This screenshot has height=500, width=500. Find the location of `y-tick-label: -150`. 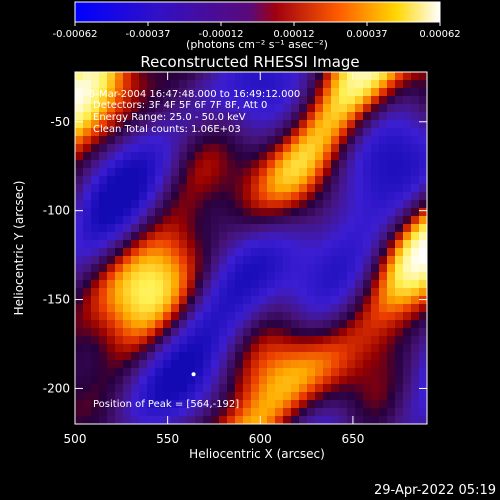

y-tick-label: -150 is located at coordinates (56, 300).